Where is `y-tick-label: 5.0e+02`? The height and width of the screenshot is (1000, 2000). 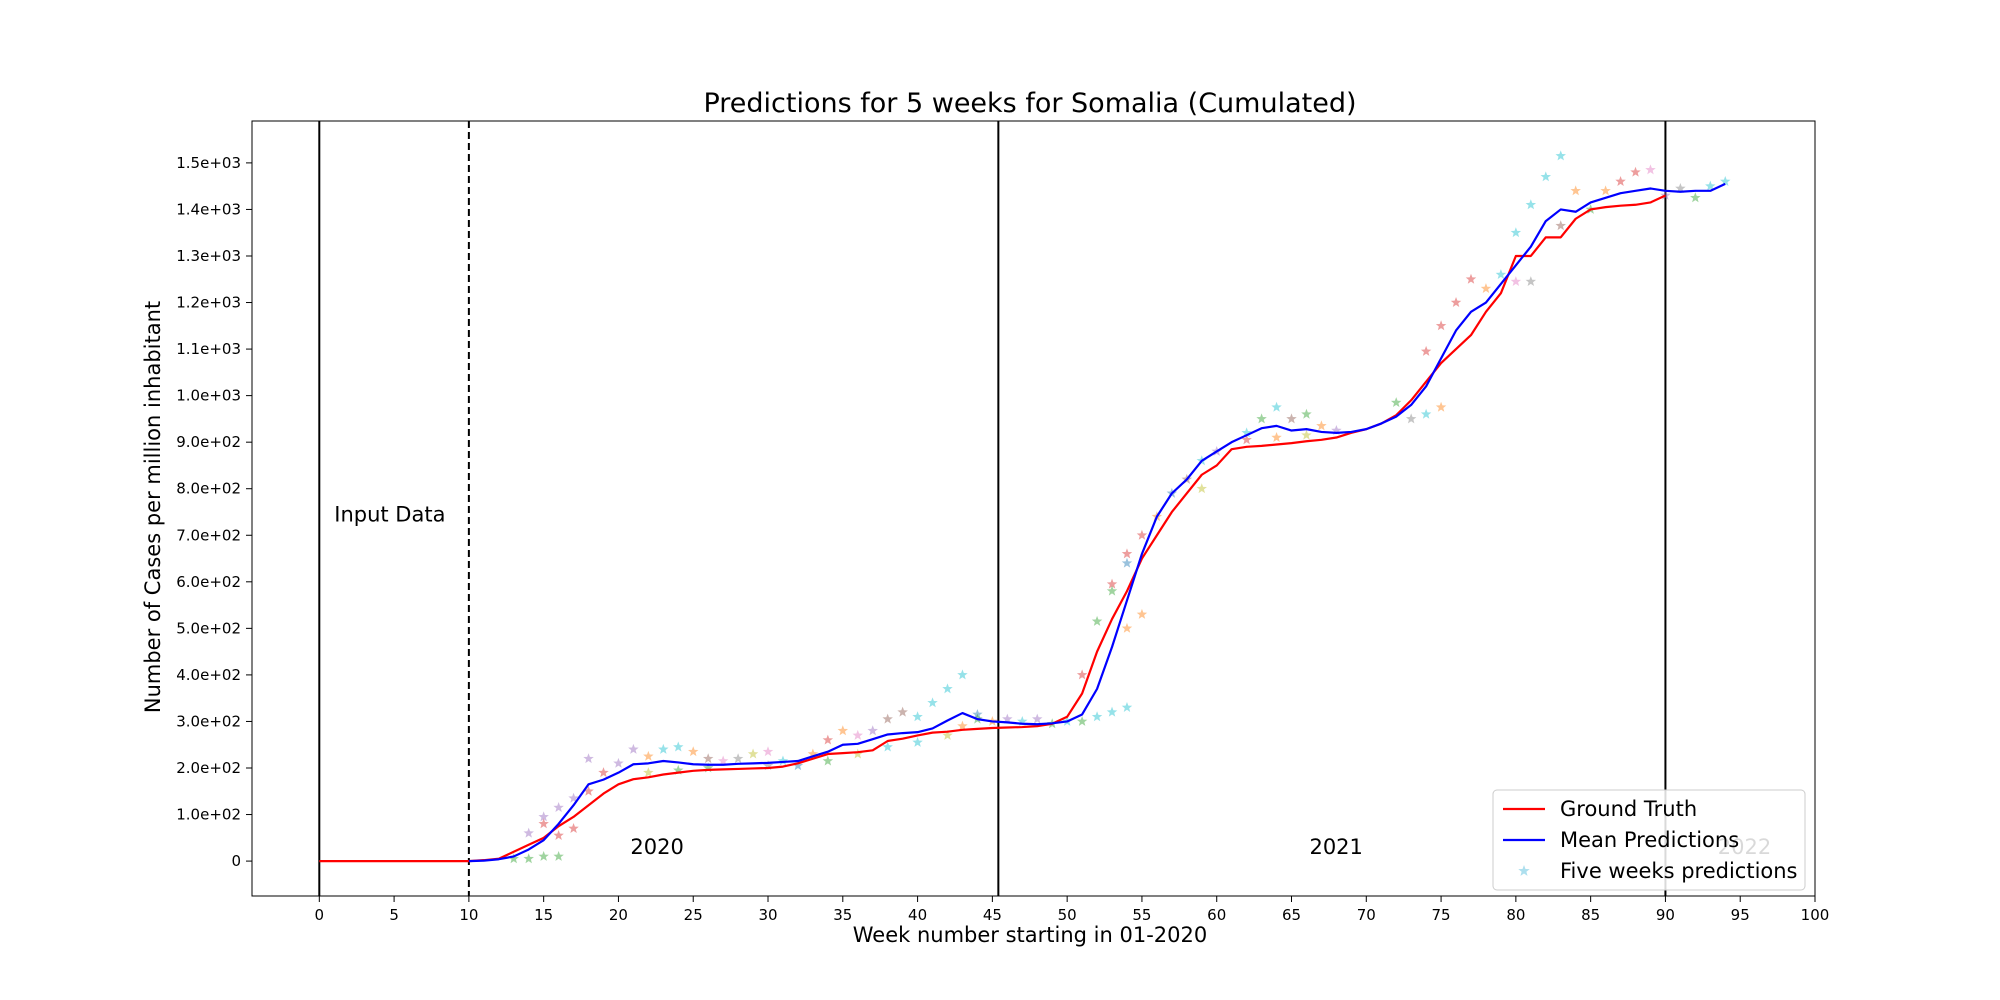 y-tick-label: 5.0e+02 is located at coordinates (208, 628).